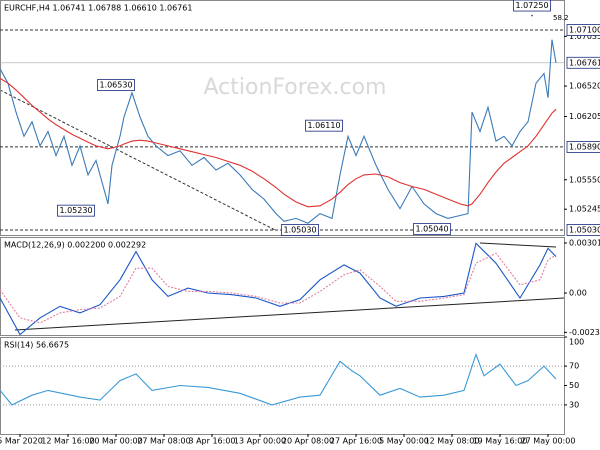  I want to click on y-tick-label: 30, so click(574, 404).